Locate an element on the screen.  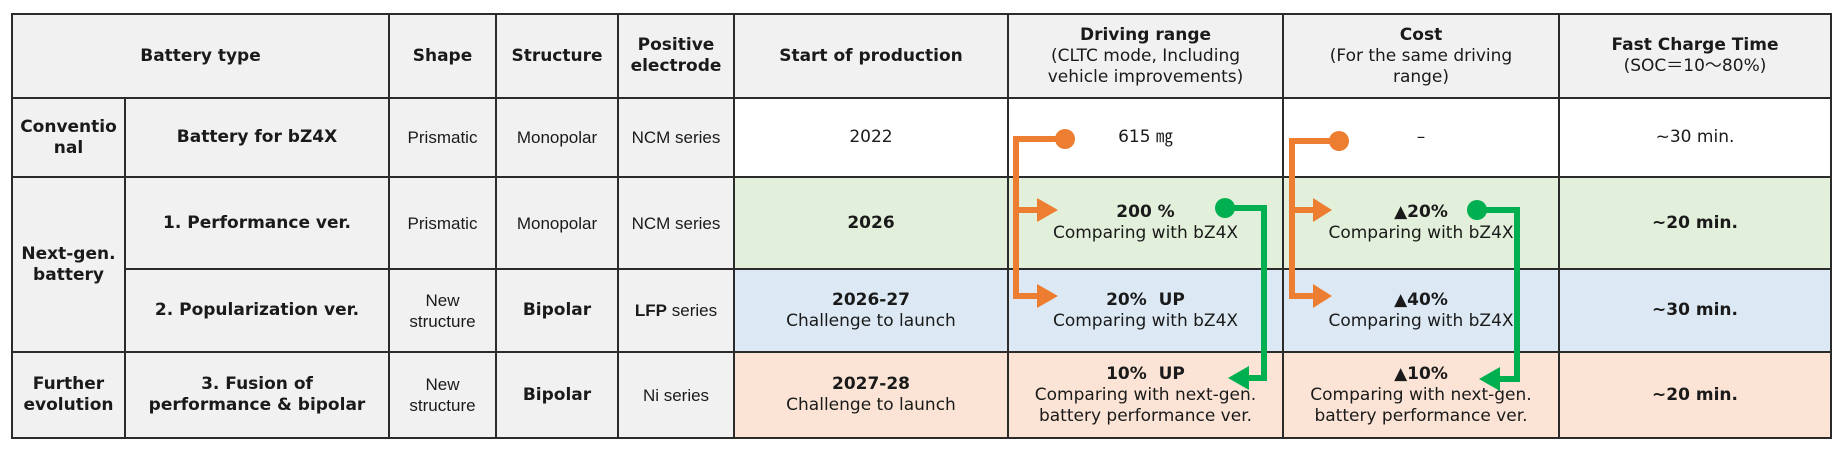
group-conventional: Conventio nal is located at coordinates (68, 137).